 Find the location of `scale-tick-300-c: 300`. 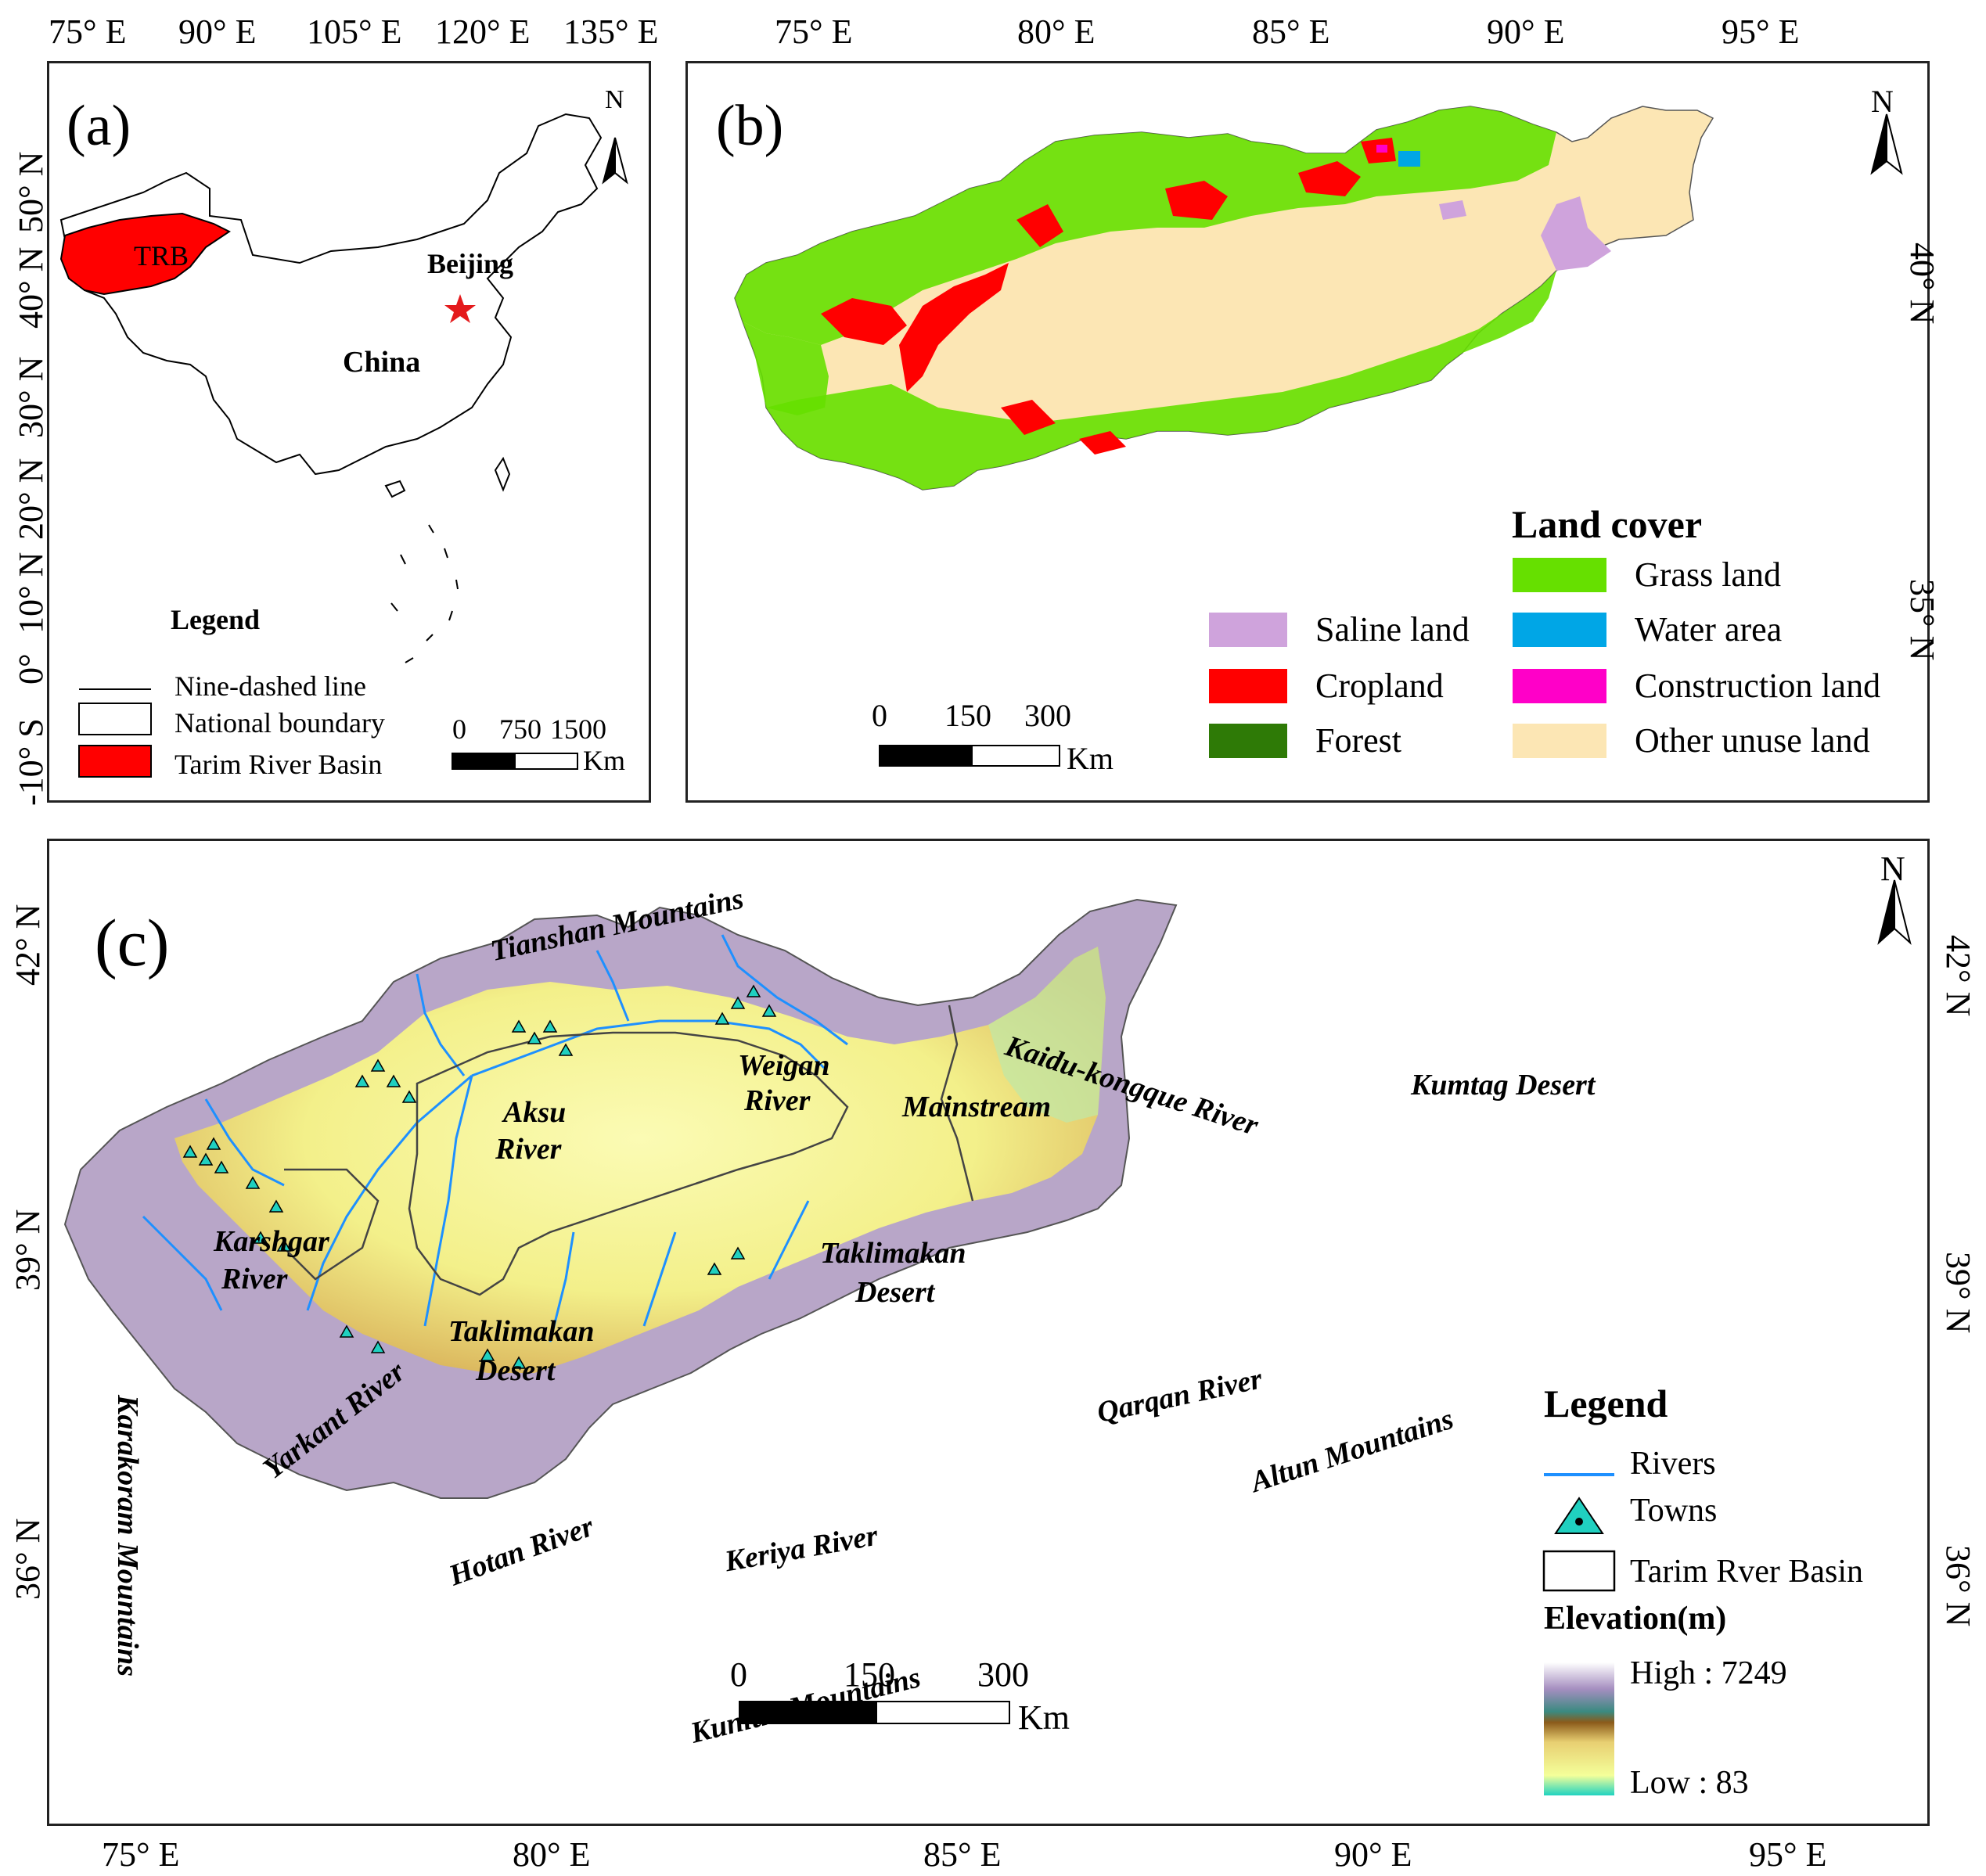

scale-tick-300-c: 300 is located at coordinates (1003, 1675).